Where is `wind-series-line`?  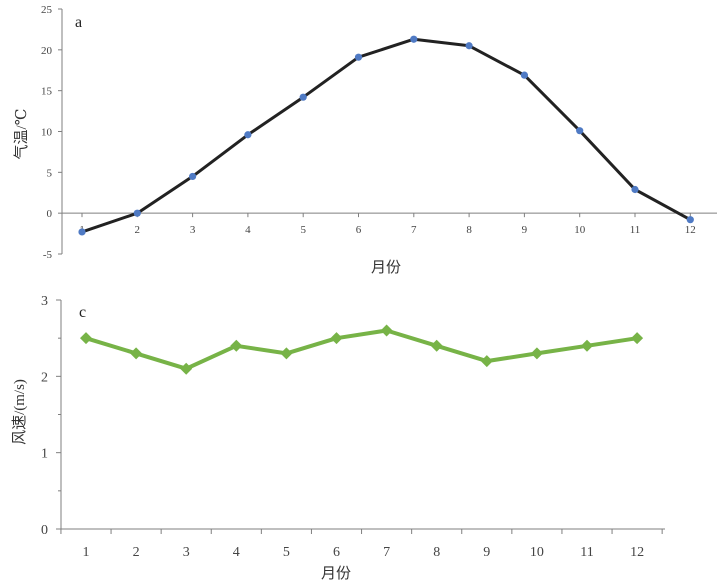 wind-series-line is located at coordinates (361, 349).